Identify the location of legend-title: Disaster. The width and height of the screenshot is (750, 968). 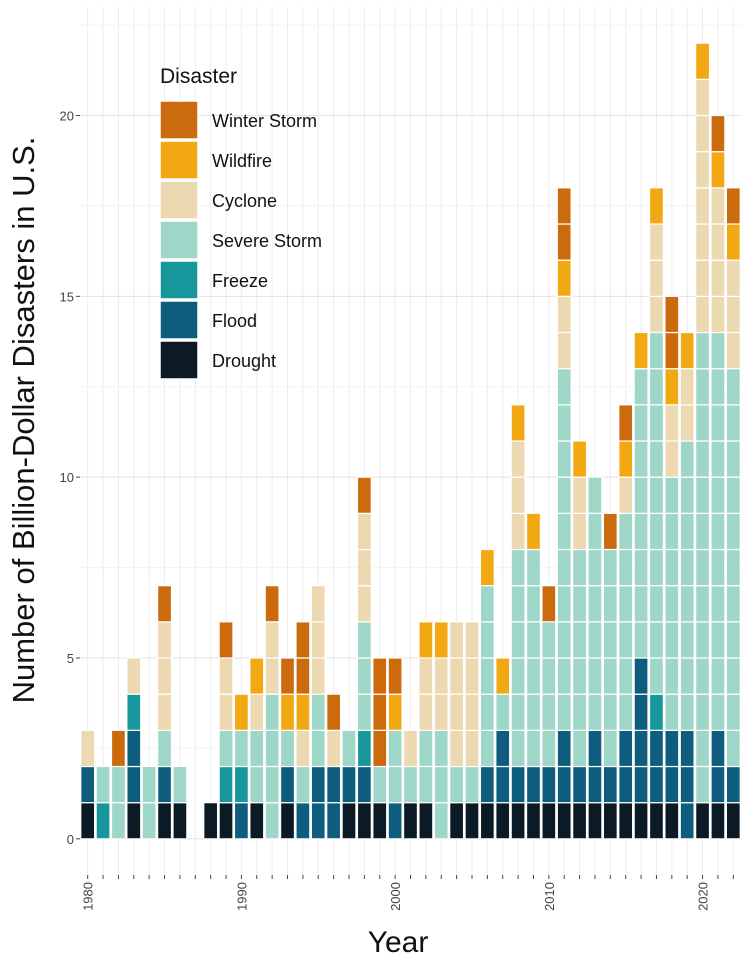
(198, 76).